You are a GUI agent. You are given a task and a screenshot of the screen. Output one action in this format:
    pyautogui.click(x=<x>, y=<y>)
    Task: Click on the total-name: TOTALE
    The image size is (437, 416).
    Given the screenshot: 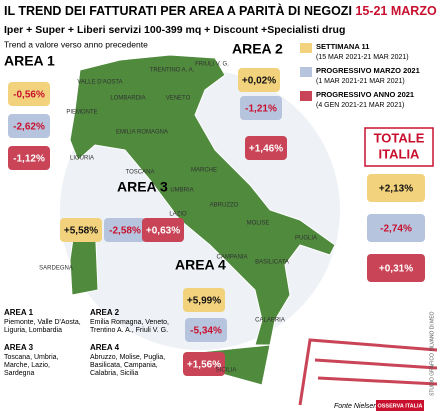 What is the action you would take?
    pyautogui.click(x=399, y=137)
    